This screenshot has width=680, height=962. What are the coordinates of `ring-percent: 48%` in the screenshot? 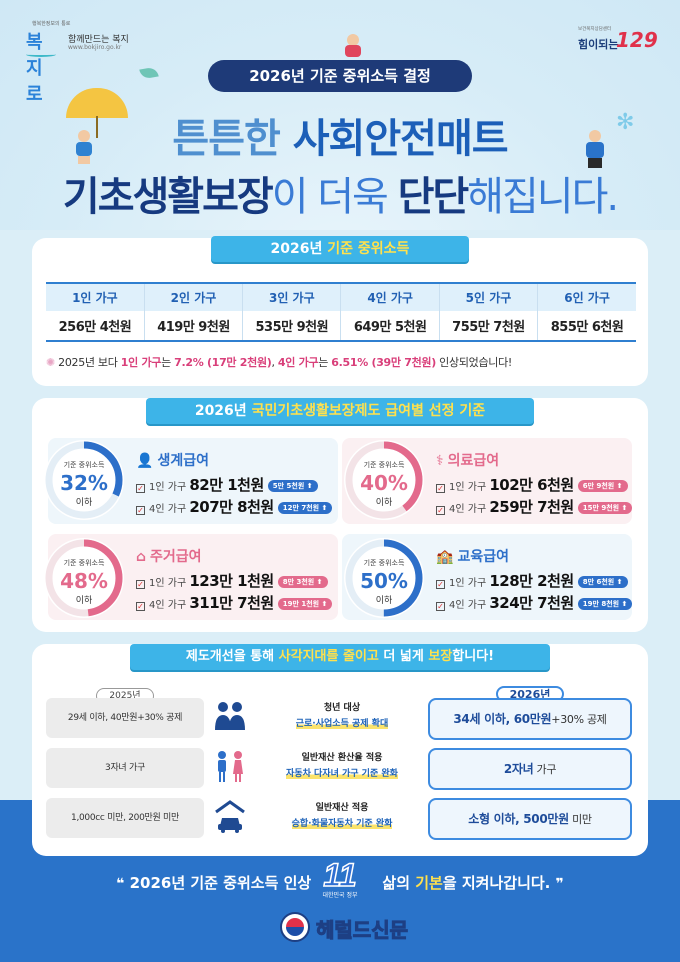 It's located at (84, 581).